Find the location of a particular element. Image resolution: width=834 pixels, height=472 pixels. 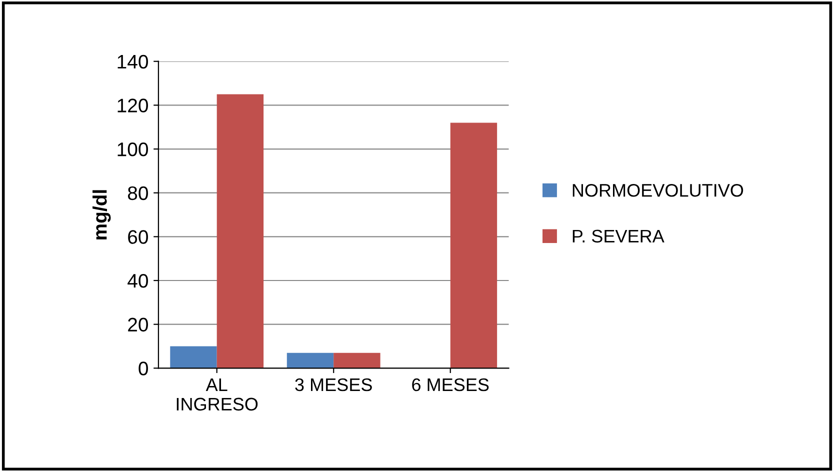

x-tick-label: AL INGRESO is located at coordinates (217, 394).